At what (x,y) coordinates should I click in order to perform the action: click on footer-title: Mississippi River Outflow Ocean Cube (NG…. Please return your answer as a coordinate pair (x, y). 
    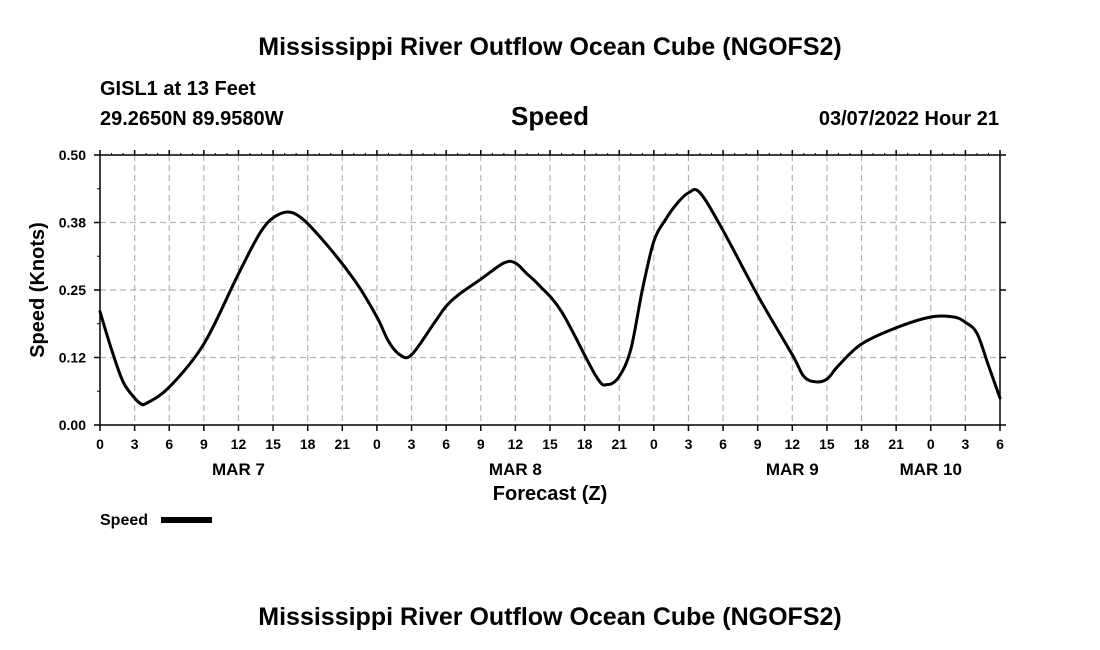
    Looking at the image, I should click on (549, 617).